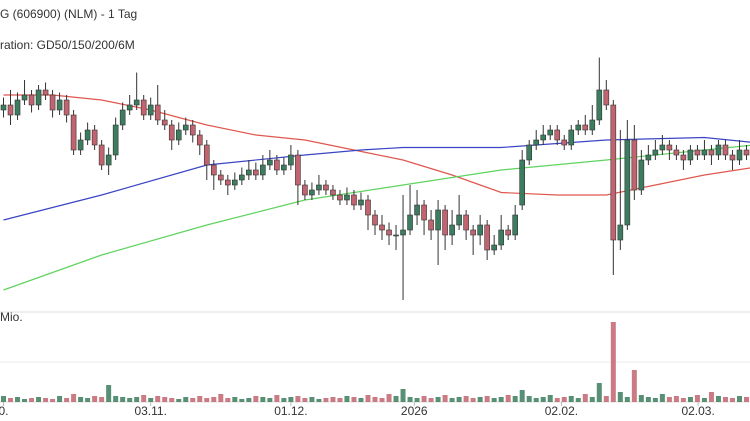 The image size is (750, 421). I want to click on x-tick-label: 03.11., so click(150, 411).